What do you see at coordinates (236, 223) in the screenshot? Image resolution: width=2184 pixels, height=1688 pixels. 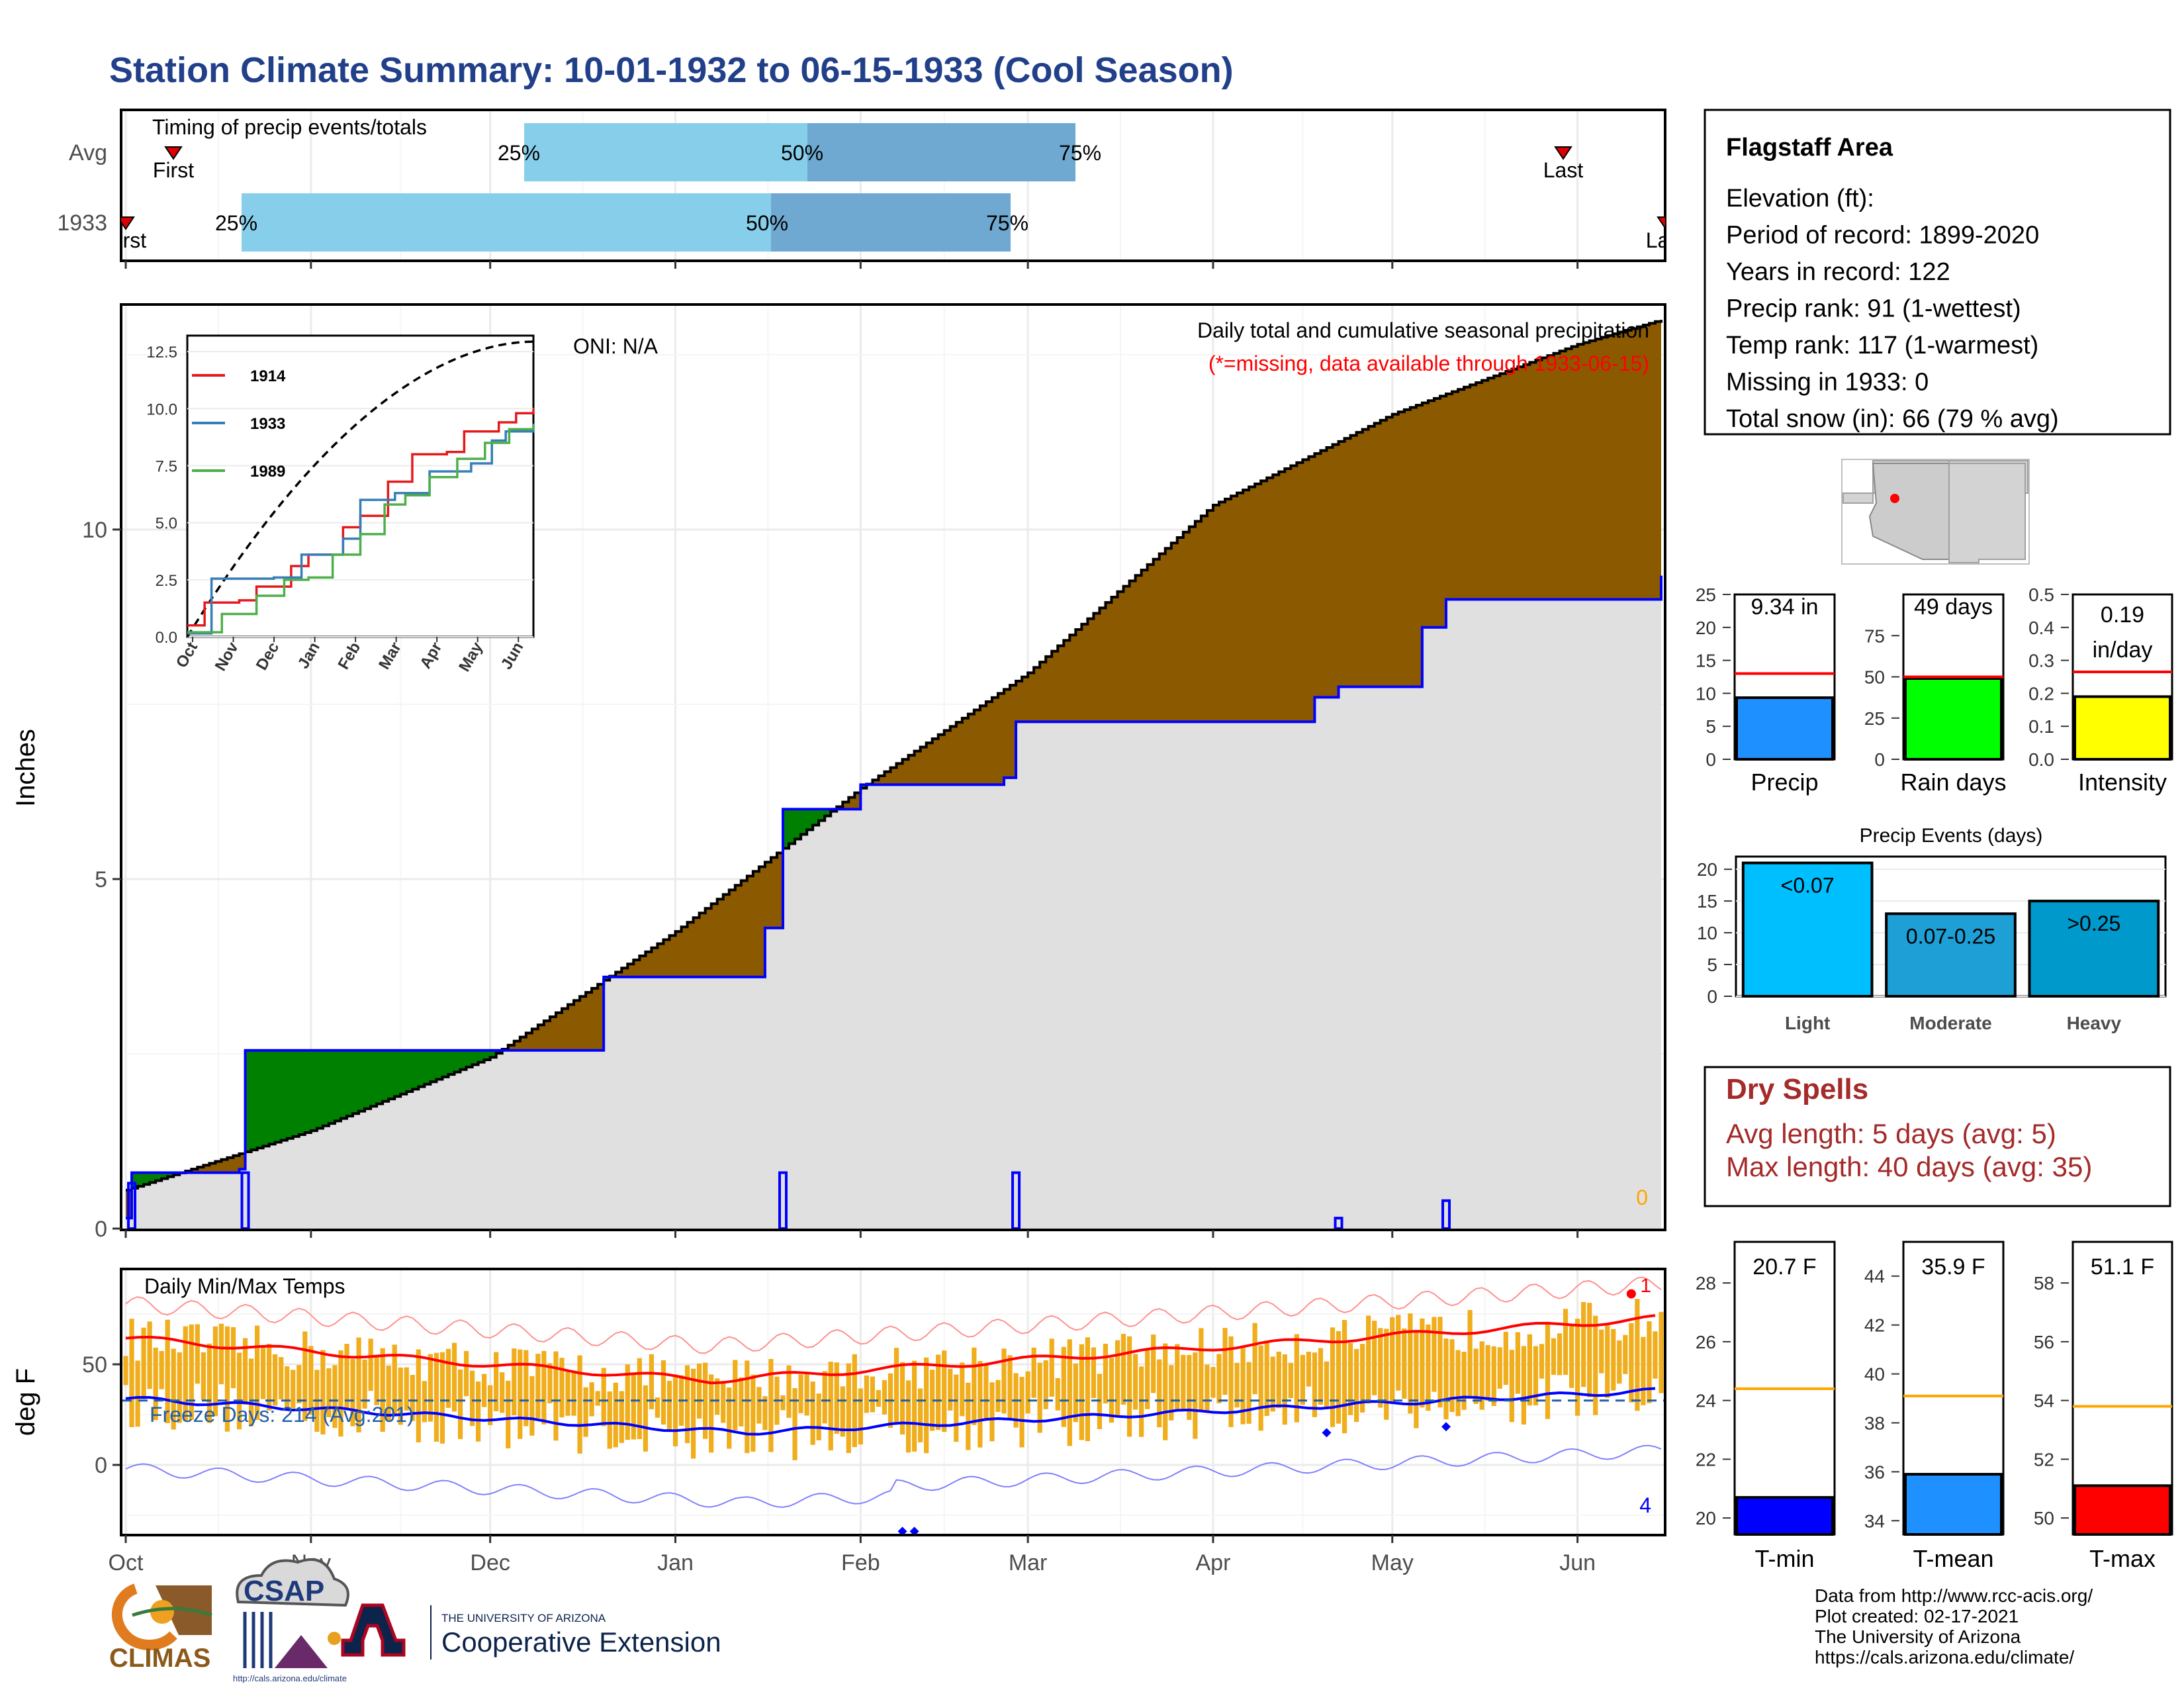 I see `timing-1933-25-label: 25%` at bounding box center [236, 223].